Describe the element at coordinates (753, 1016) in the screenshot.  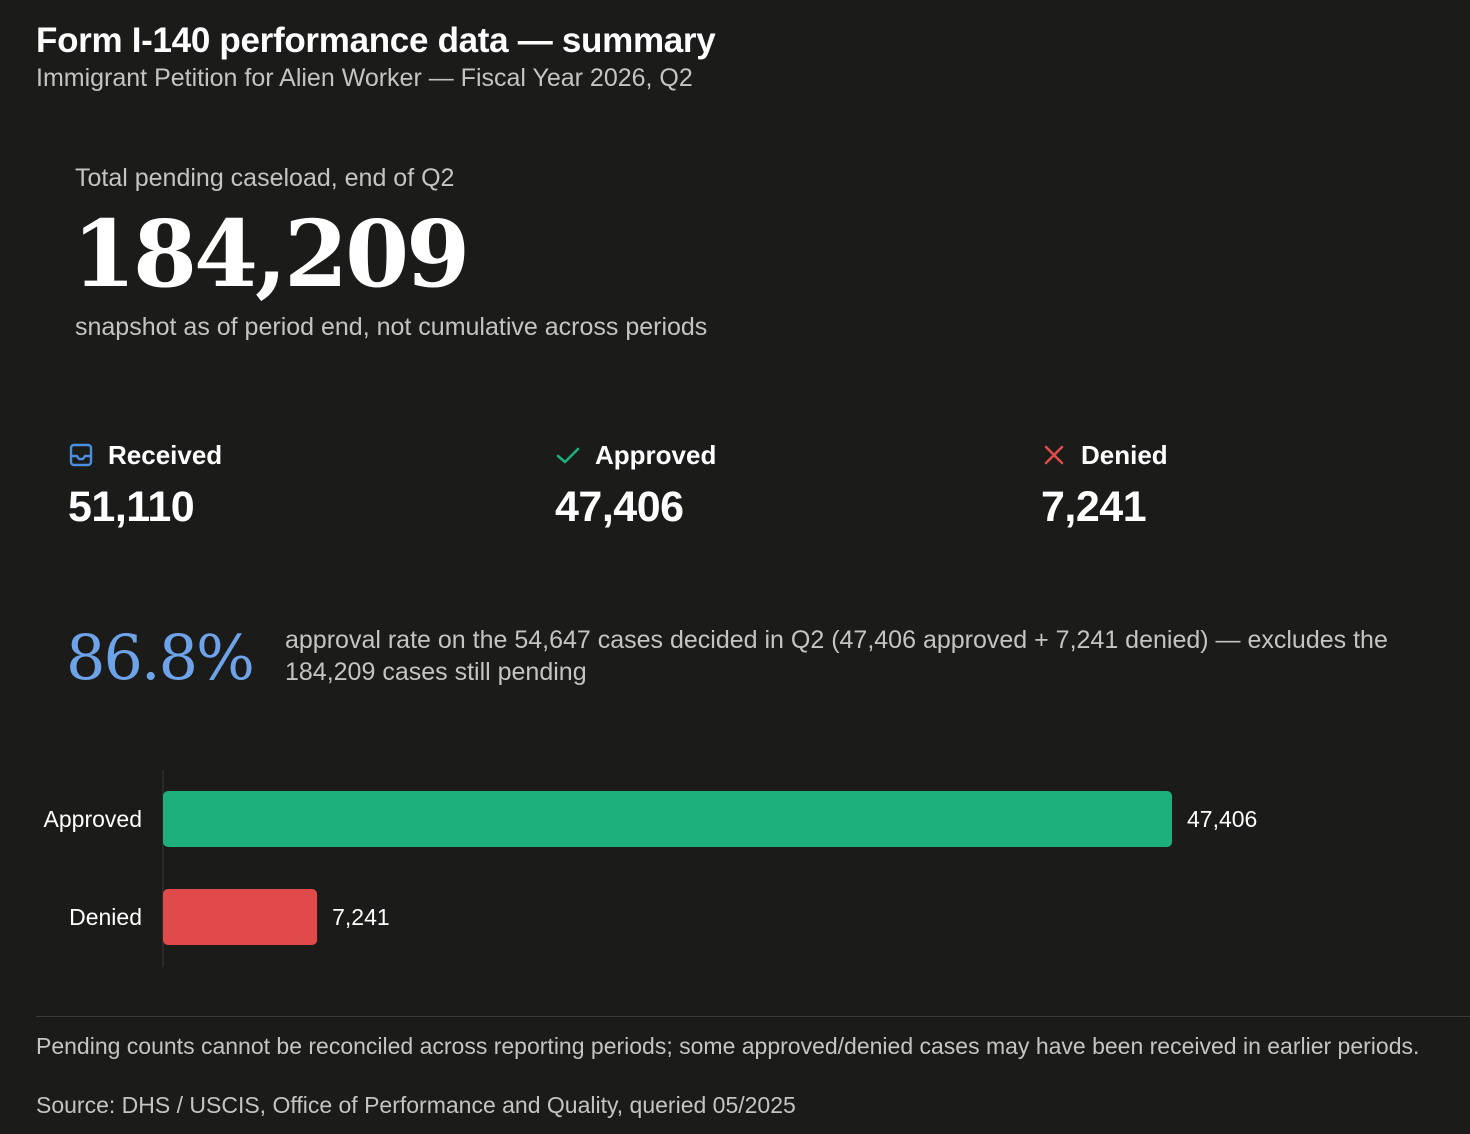
I see `footer-divider` at that location.